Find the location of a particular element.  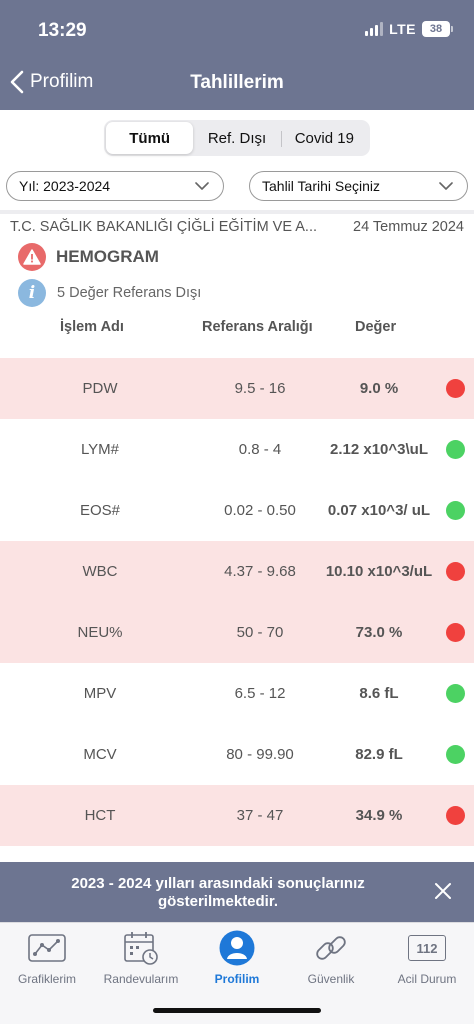

result-value: 8.6 fL is located at coordinates (379, 693).